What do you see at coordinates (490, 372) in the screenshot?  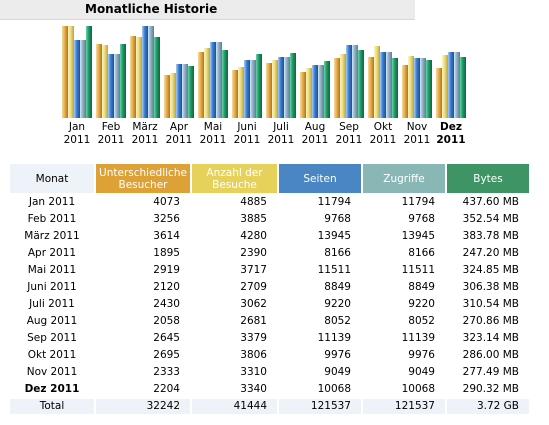 I see `cell-bytes: 277.49 MB` at bounding box center [490, 372].